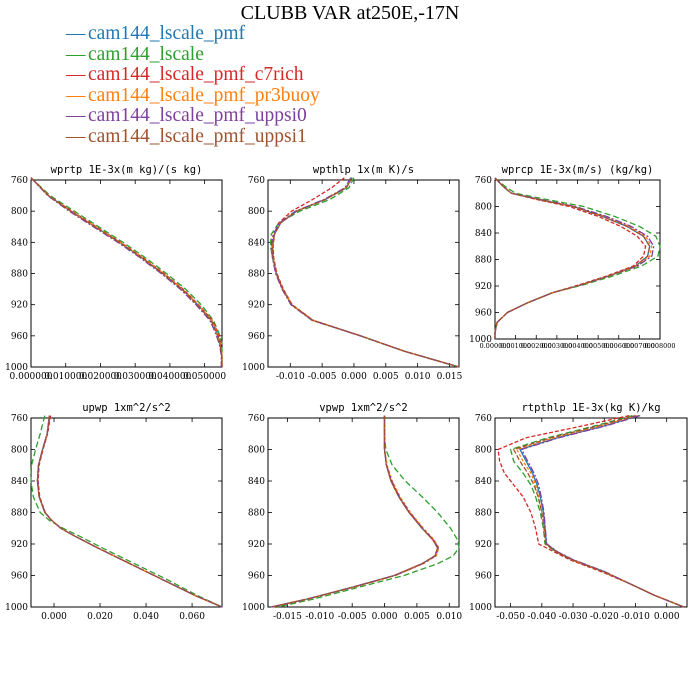 The height and width of the screenshot is (700, 700). What do you see at coordinates (287, 617) in the screenshot?
I see `x-tick-label: -0.015` at bounding box center [287, 617].